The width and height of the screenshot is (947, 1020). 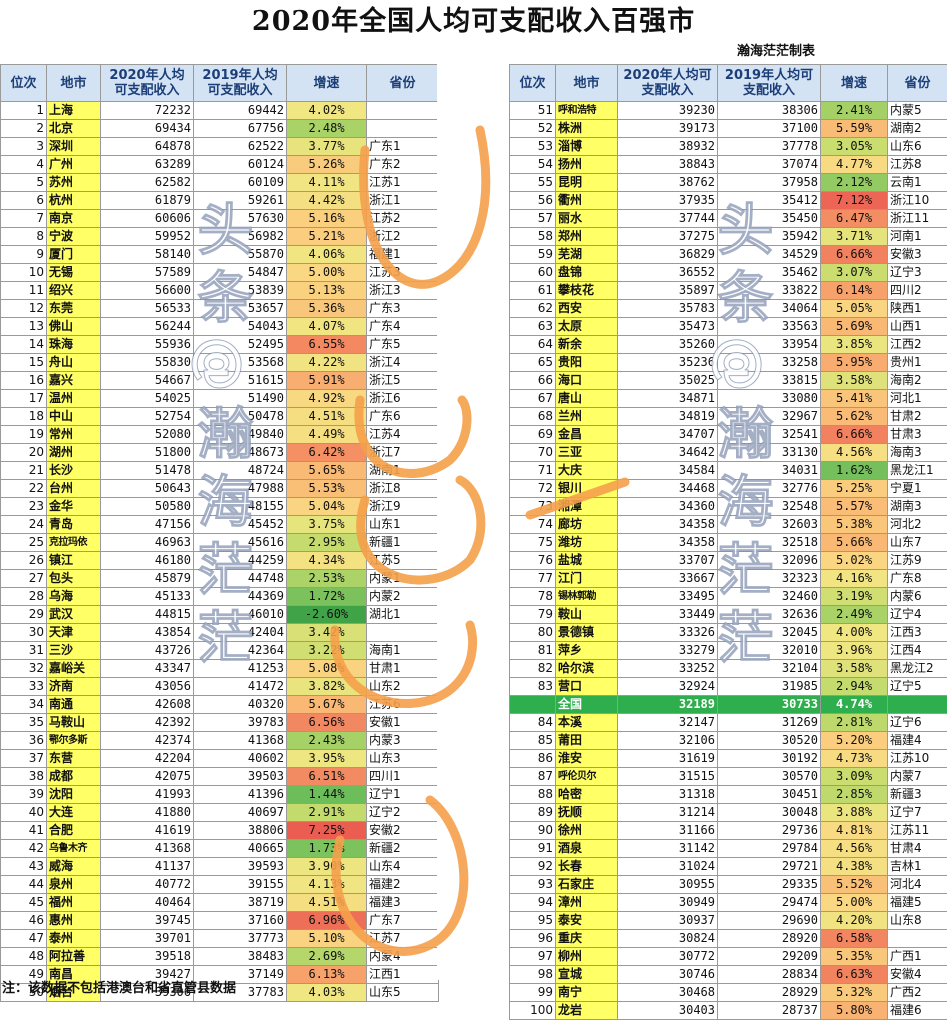 What do you see at coordinates (147, 687) in the screenshot?
I see `income-2020-cell: 43056` at bounding box center [147, 687].